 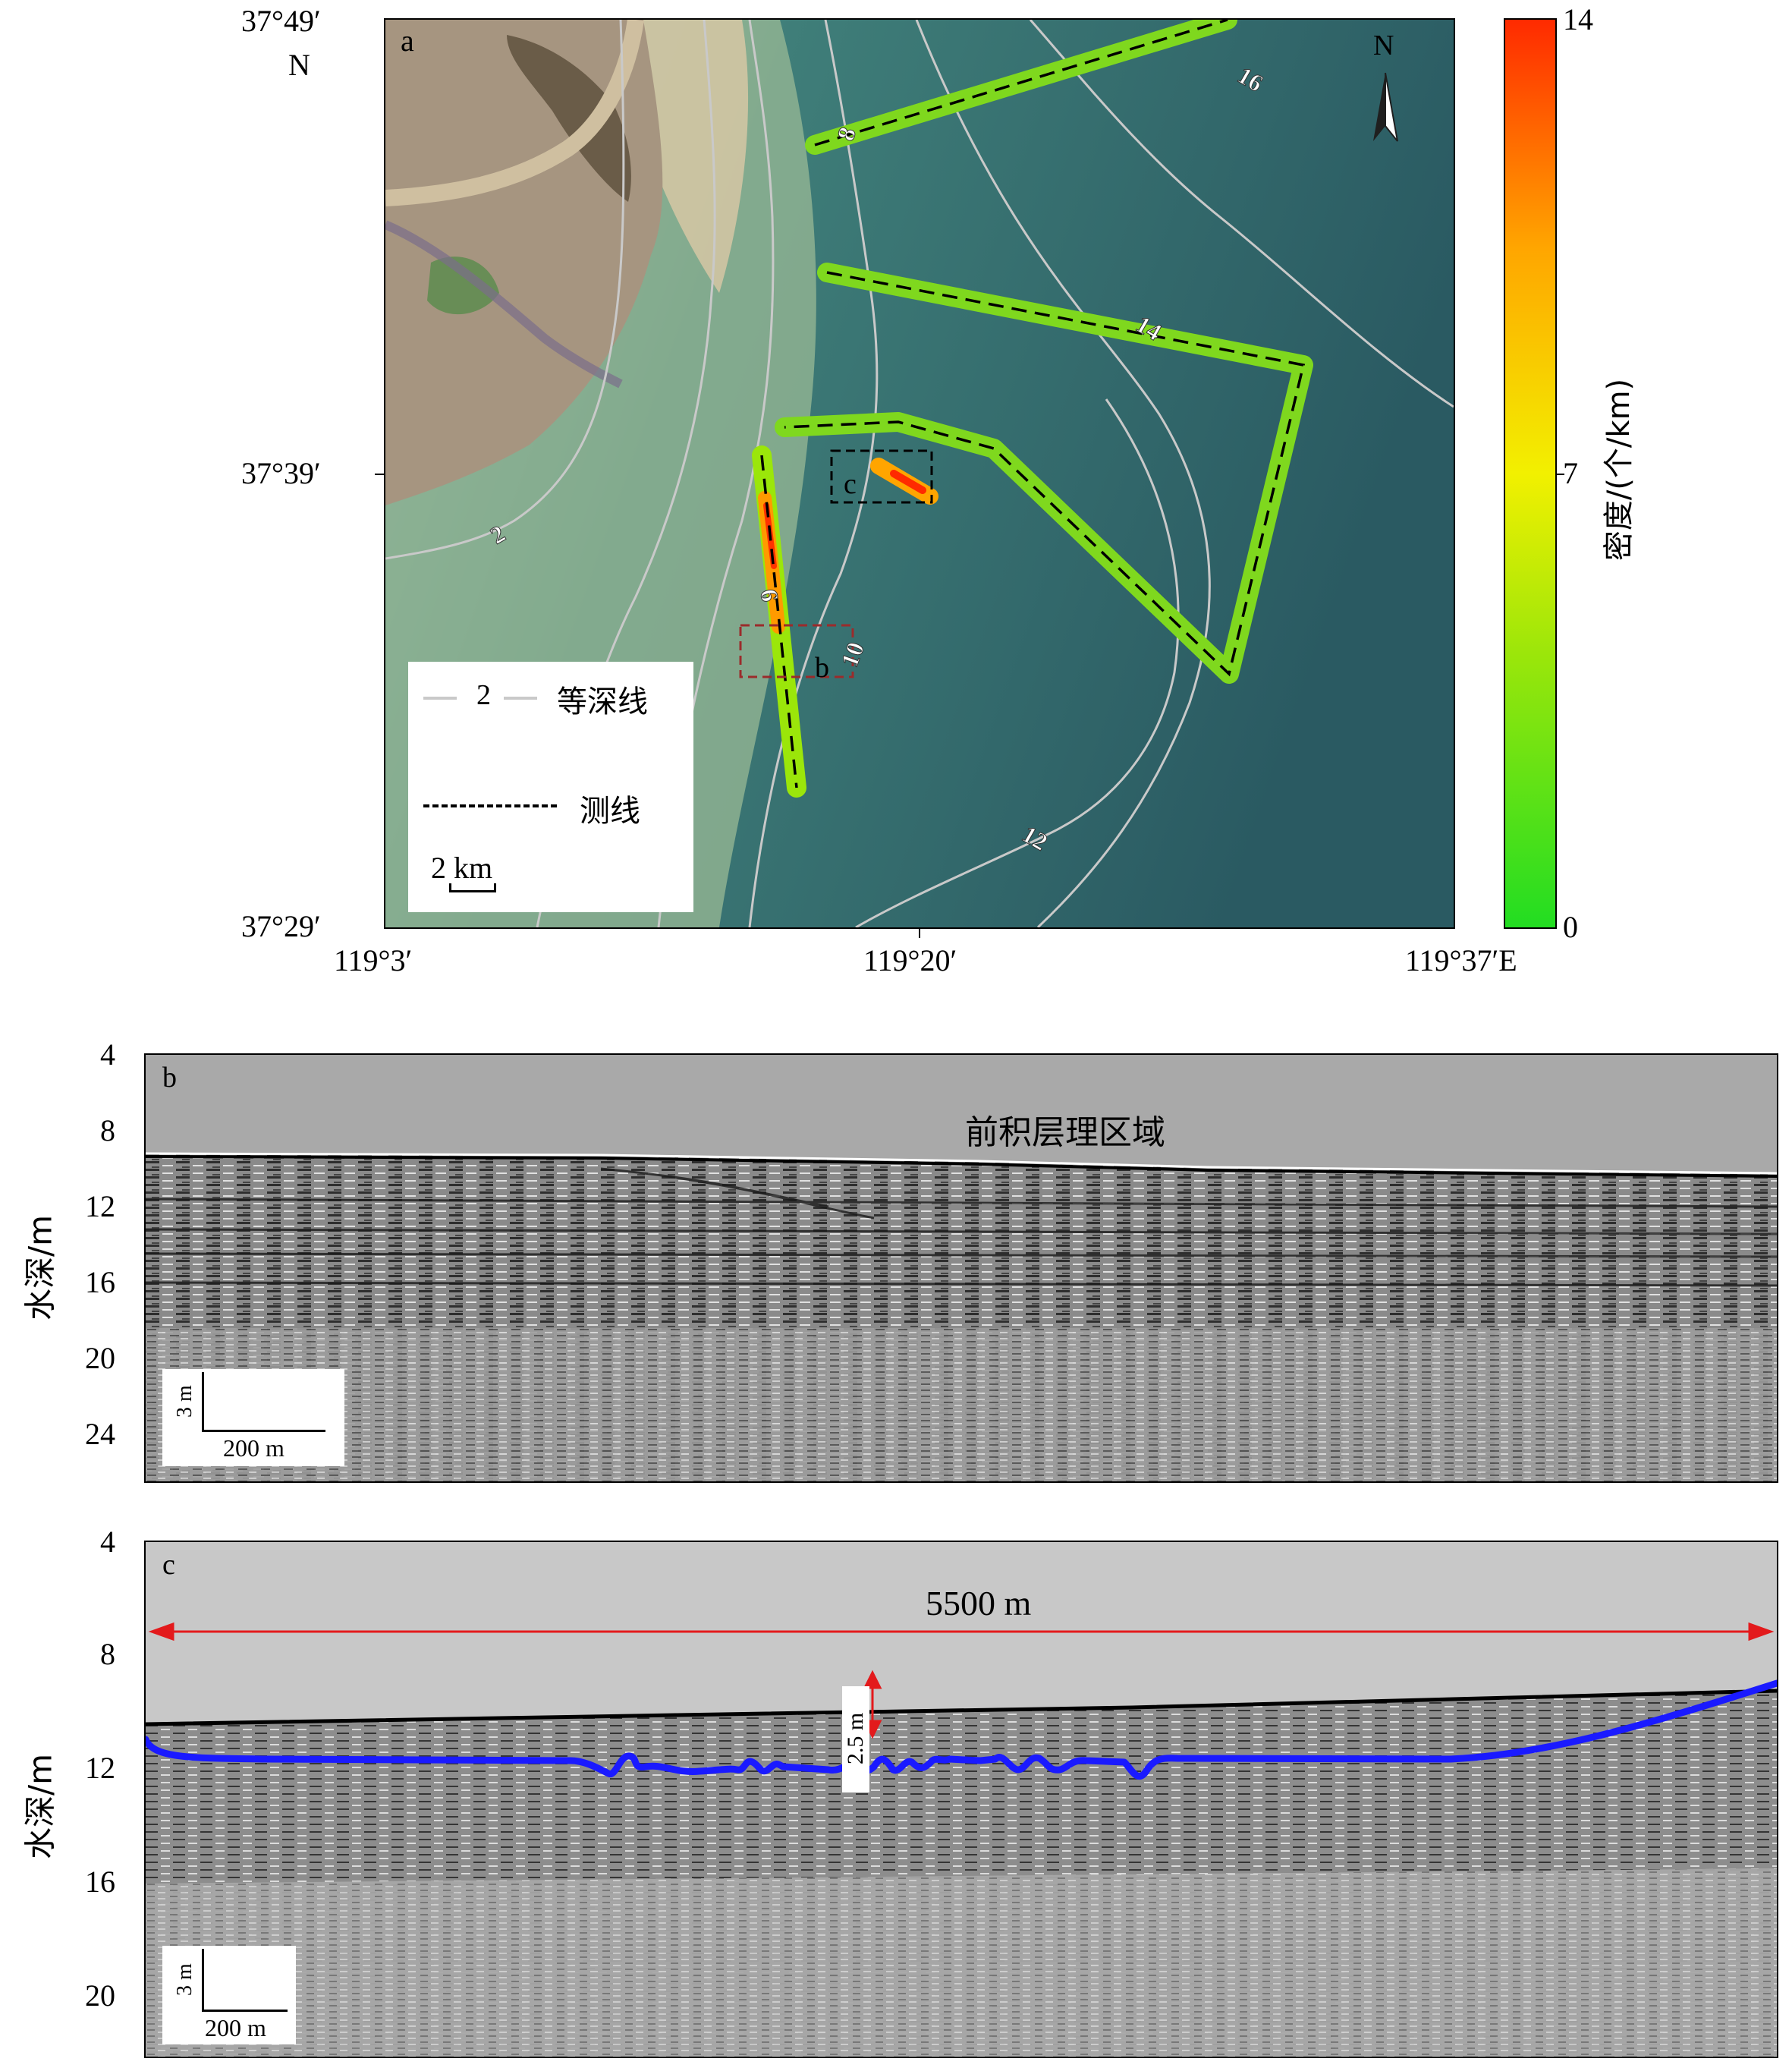 I want to click on lat-tick-mark-mid, so click(x=380, y=474).